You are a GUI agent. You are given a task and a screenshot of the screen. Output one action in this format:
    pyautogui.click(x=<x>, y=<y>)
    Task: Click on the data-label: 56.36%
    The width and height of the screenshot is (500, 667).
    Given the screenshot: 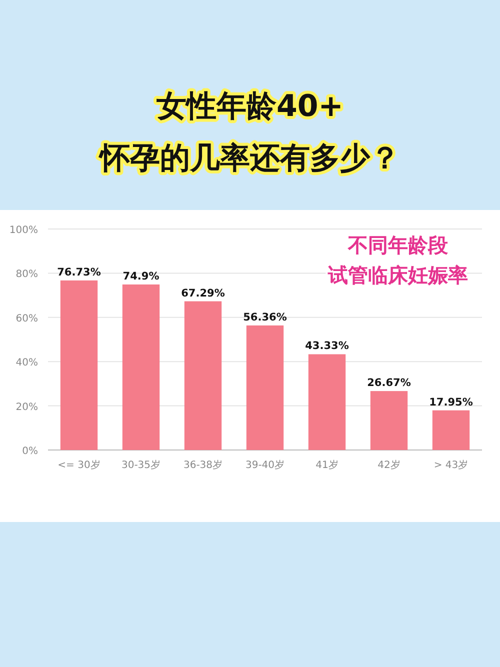 What is the action you would take?
    pyautogui.click(x=265, y=317)
    